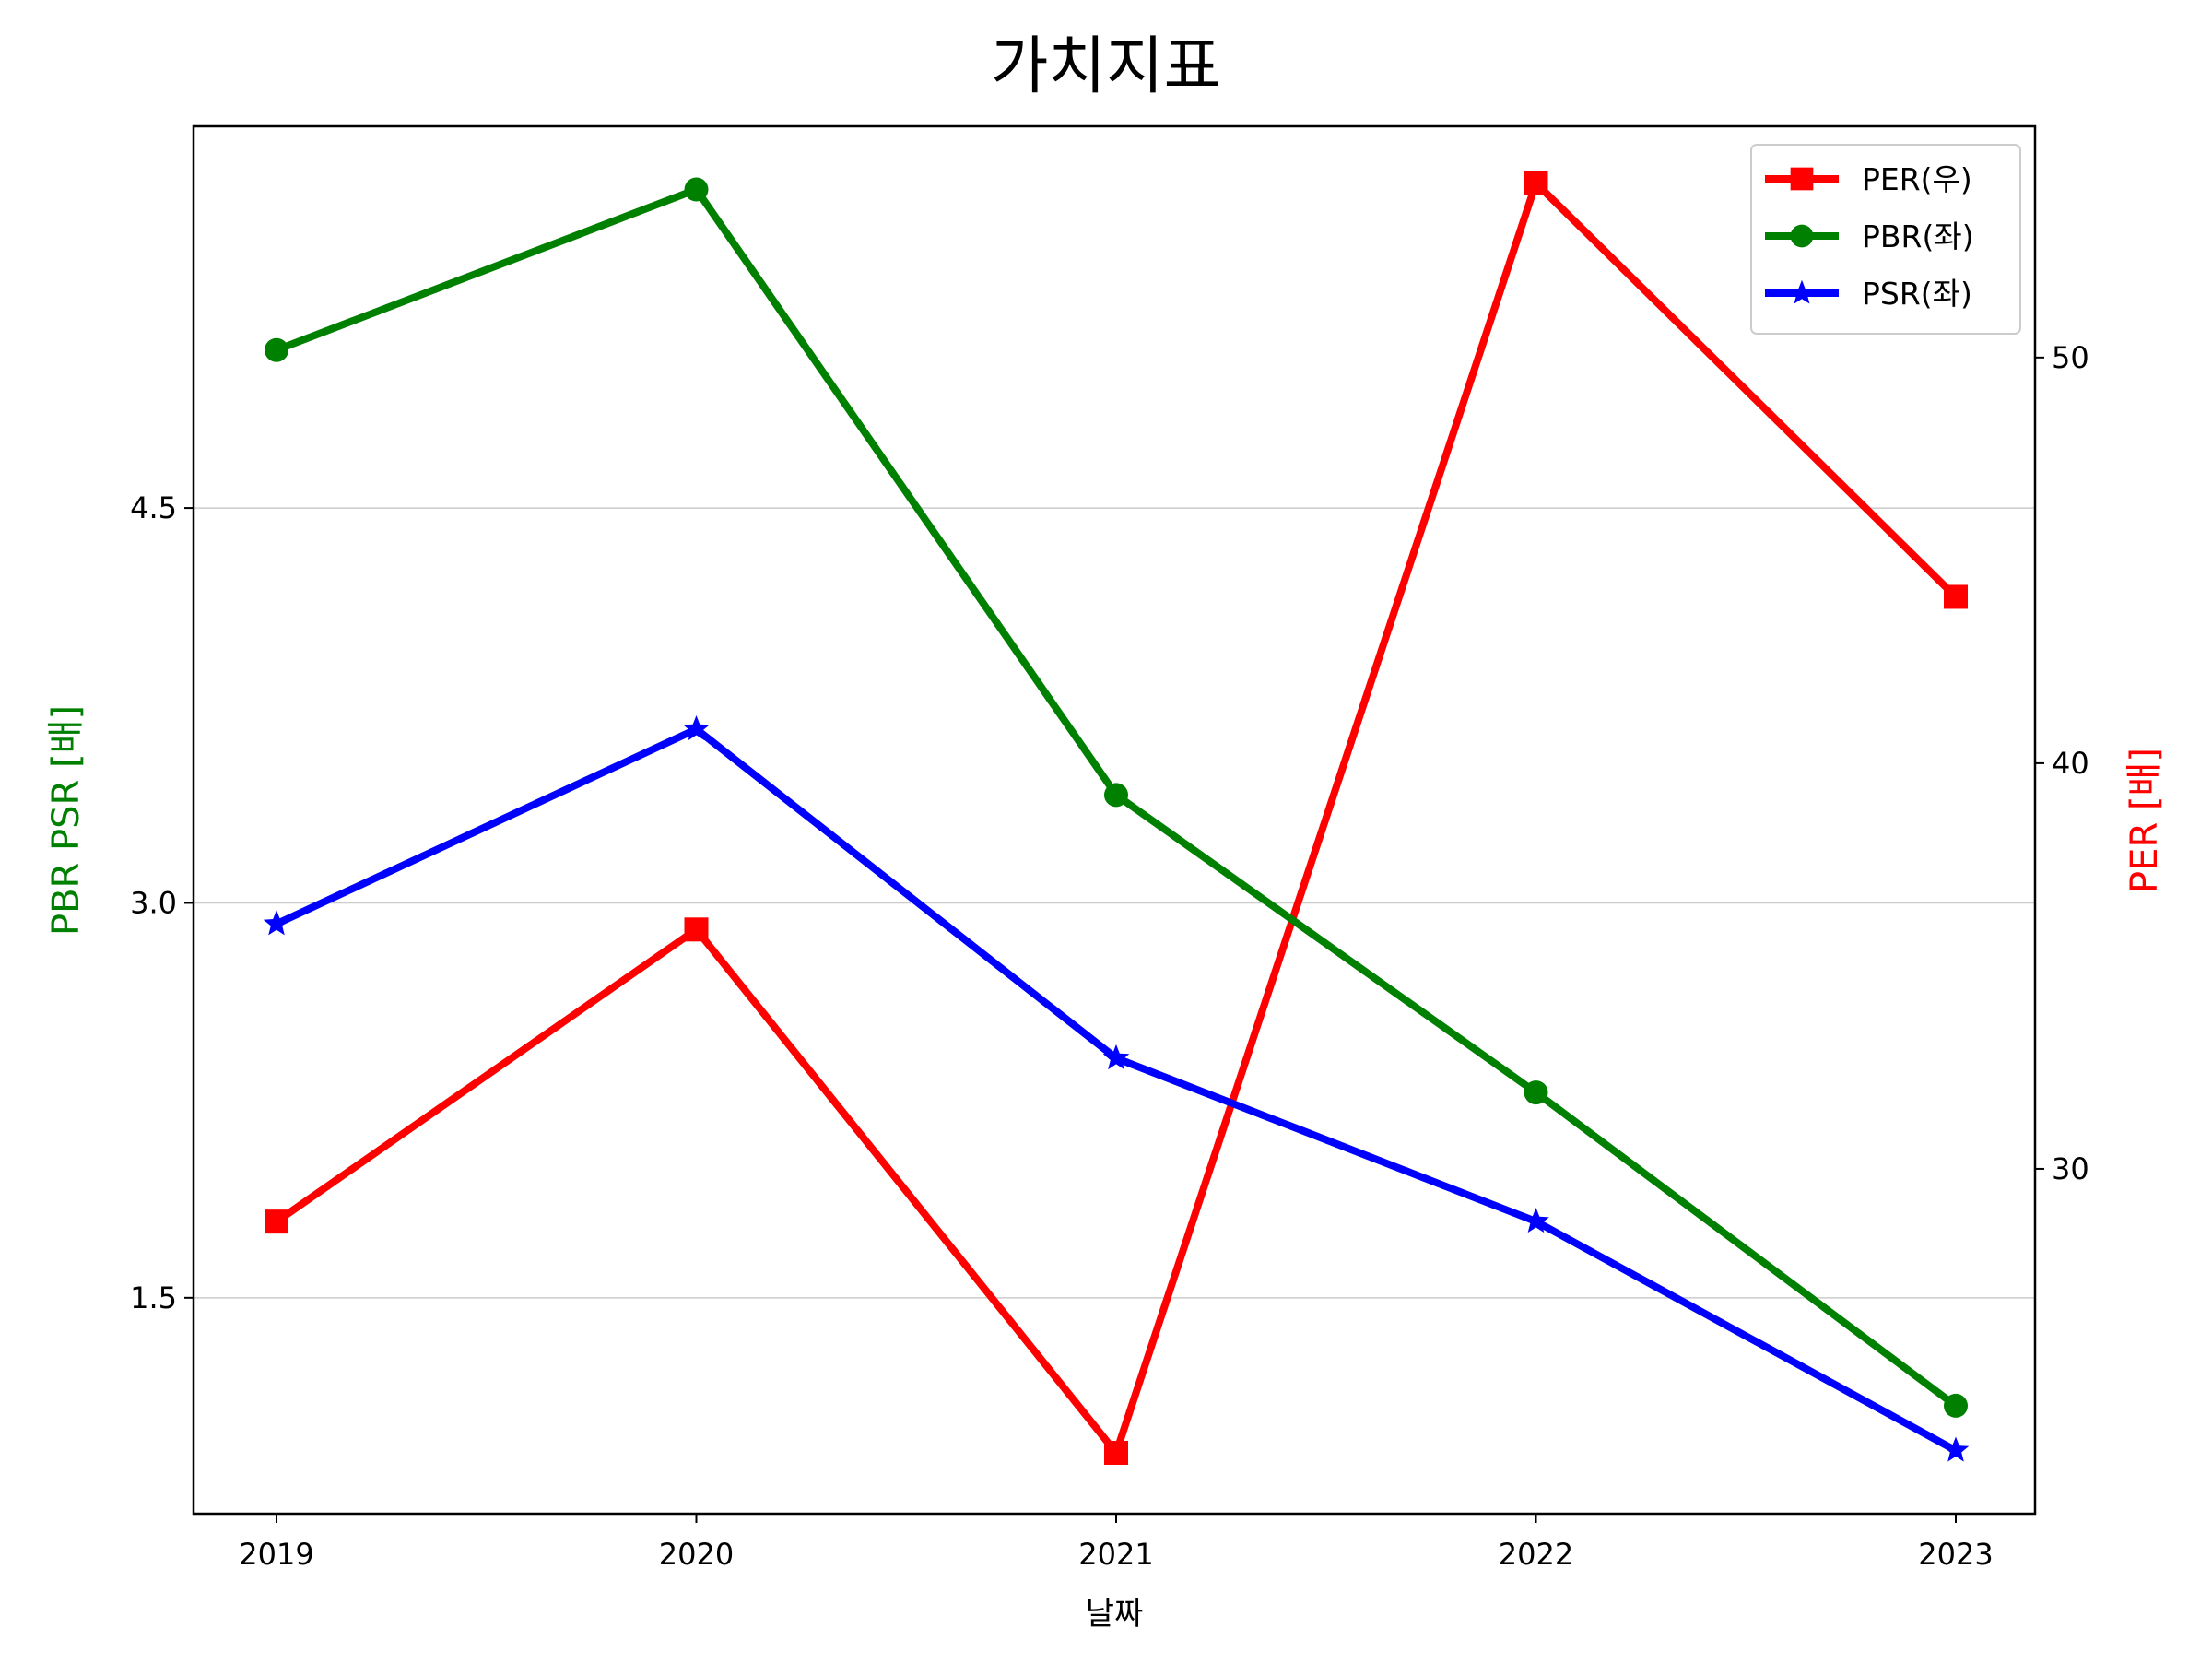 The width and height of the screenshot is (2212, 1663). I want to click on legend: PER(우) PBR(좌) PSR(좌), so click(1885, 239).